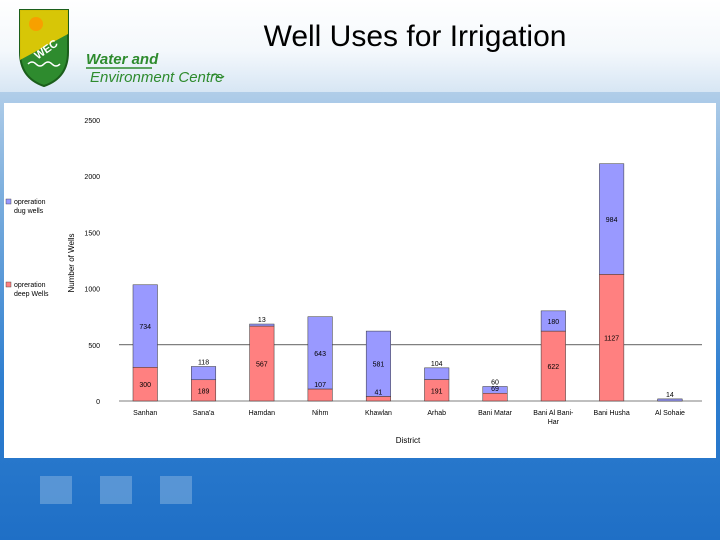  Describe the element at coordinates (36, 24) in the screenshot. I see `sun-icon` at that location.